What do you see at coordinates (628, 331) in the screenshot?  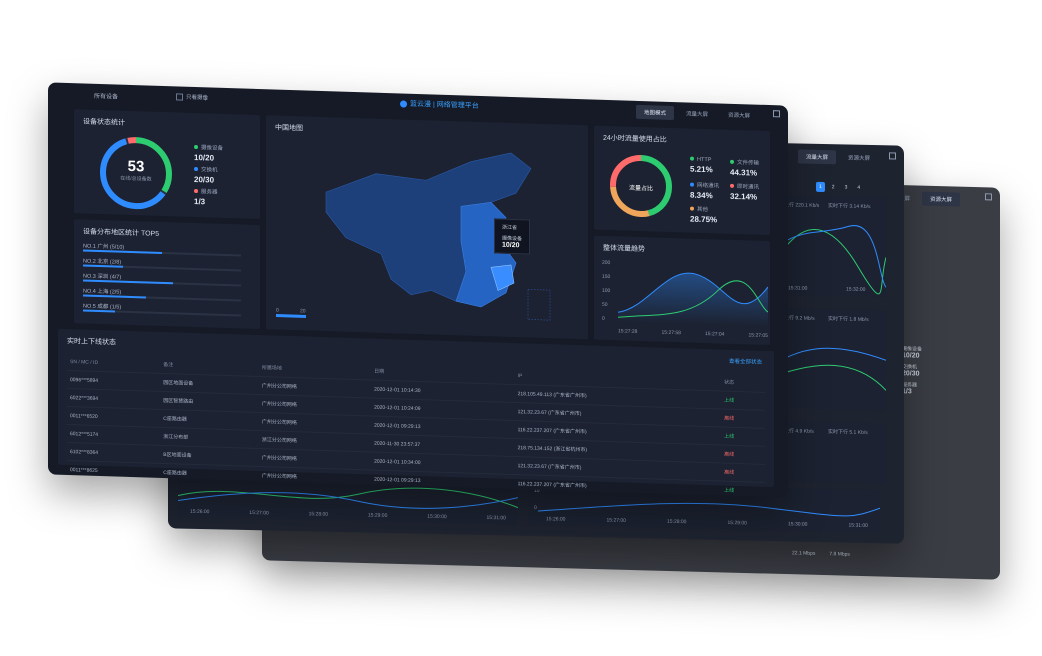 I see `trend-x0: 15:27:28` at bounding box center [628, 331].